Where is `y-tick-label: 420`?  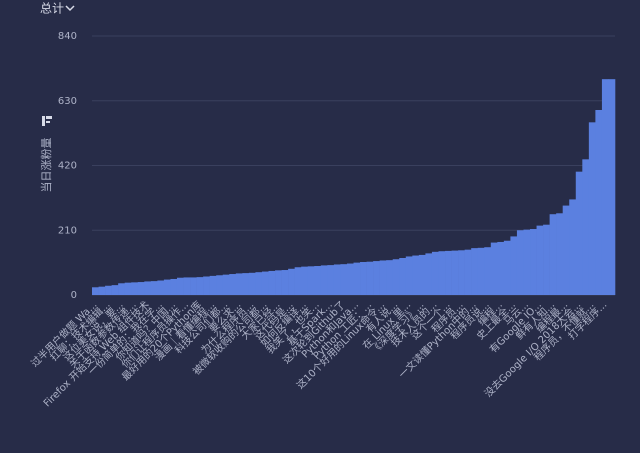 y-tick-label: 420 is located at coordinates (67, 166).